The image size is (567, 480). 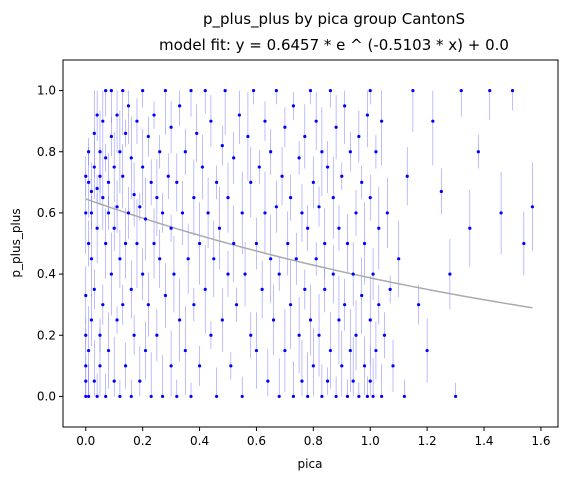 What do you see at coordinates (370, 441) in the screenshot?
I see `x-tick-label: 1.0` at bounding box center [370, 441].